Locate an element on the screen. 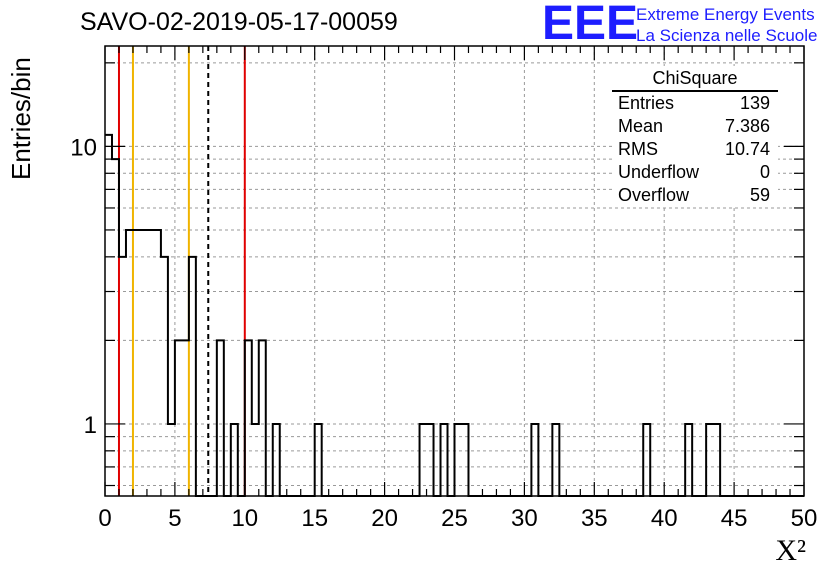 The height and width of the screenshot is (572, 836). x-tick-label: 0 is located at coordinates (104, 518).